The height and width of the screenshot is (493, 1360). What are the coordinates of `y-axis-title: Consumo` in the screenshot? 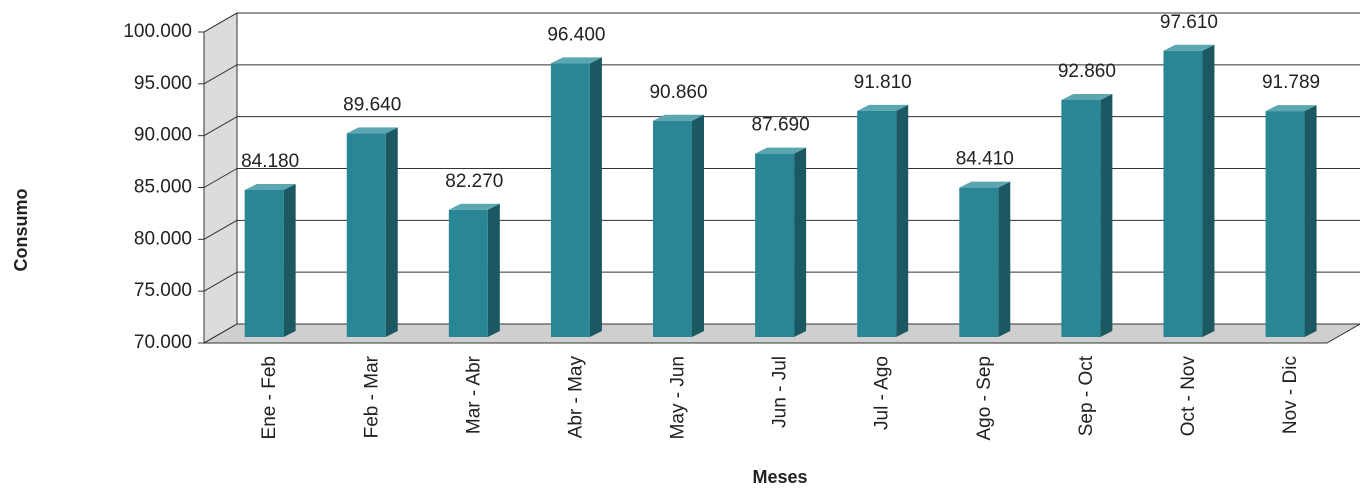 It's located at (21, 230).